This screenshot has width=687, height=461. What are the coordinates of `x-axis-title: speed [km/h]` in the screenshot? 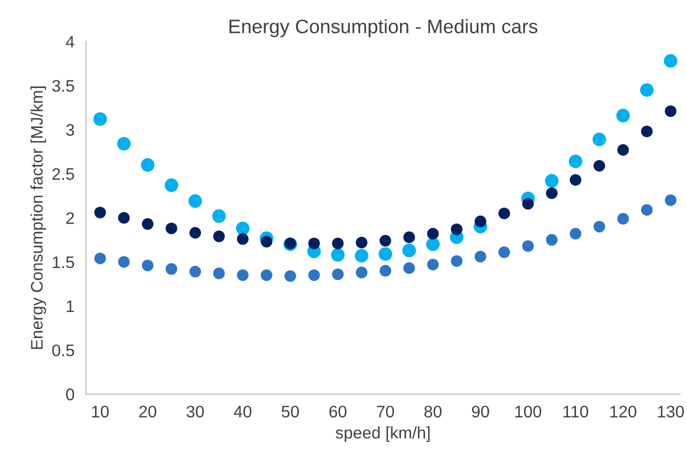 It's located at (383, 434).